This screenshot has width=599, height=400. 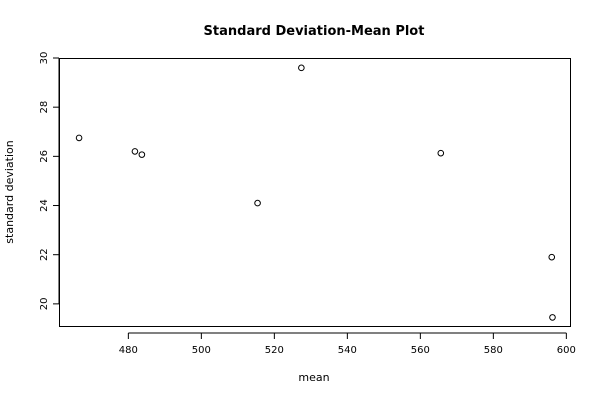 What do you see at coordinates (347, 350) in the screenshot?
I see `x-tick-label: 540` at bounding box center [347, 350].